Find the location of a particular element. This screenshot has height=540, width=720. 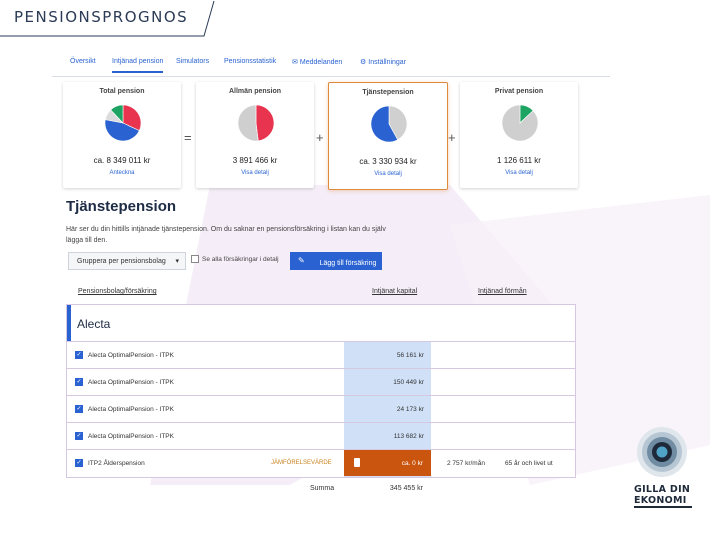

section-title: Tjänstepension is located at coordinates (121, 206).